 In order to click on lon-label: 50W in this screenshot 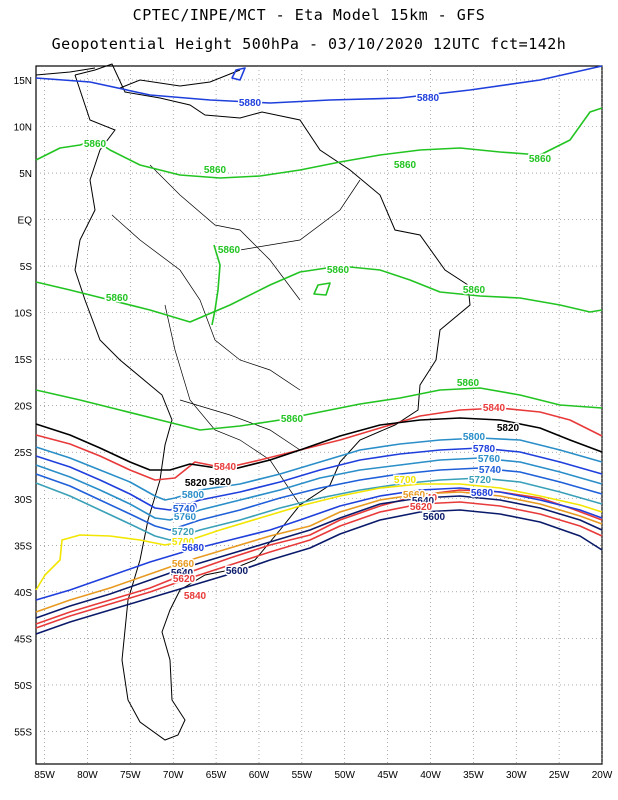, I will do `click(344, 775)`.